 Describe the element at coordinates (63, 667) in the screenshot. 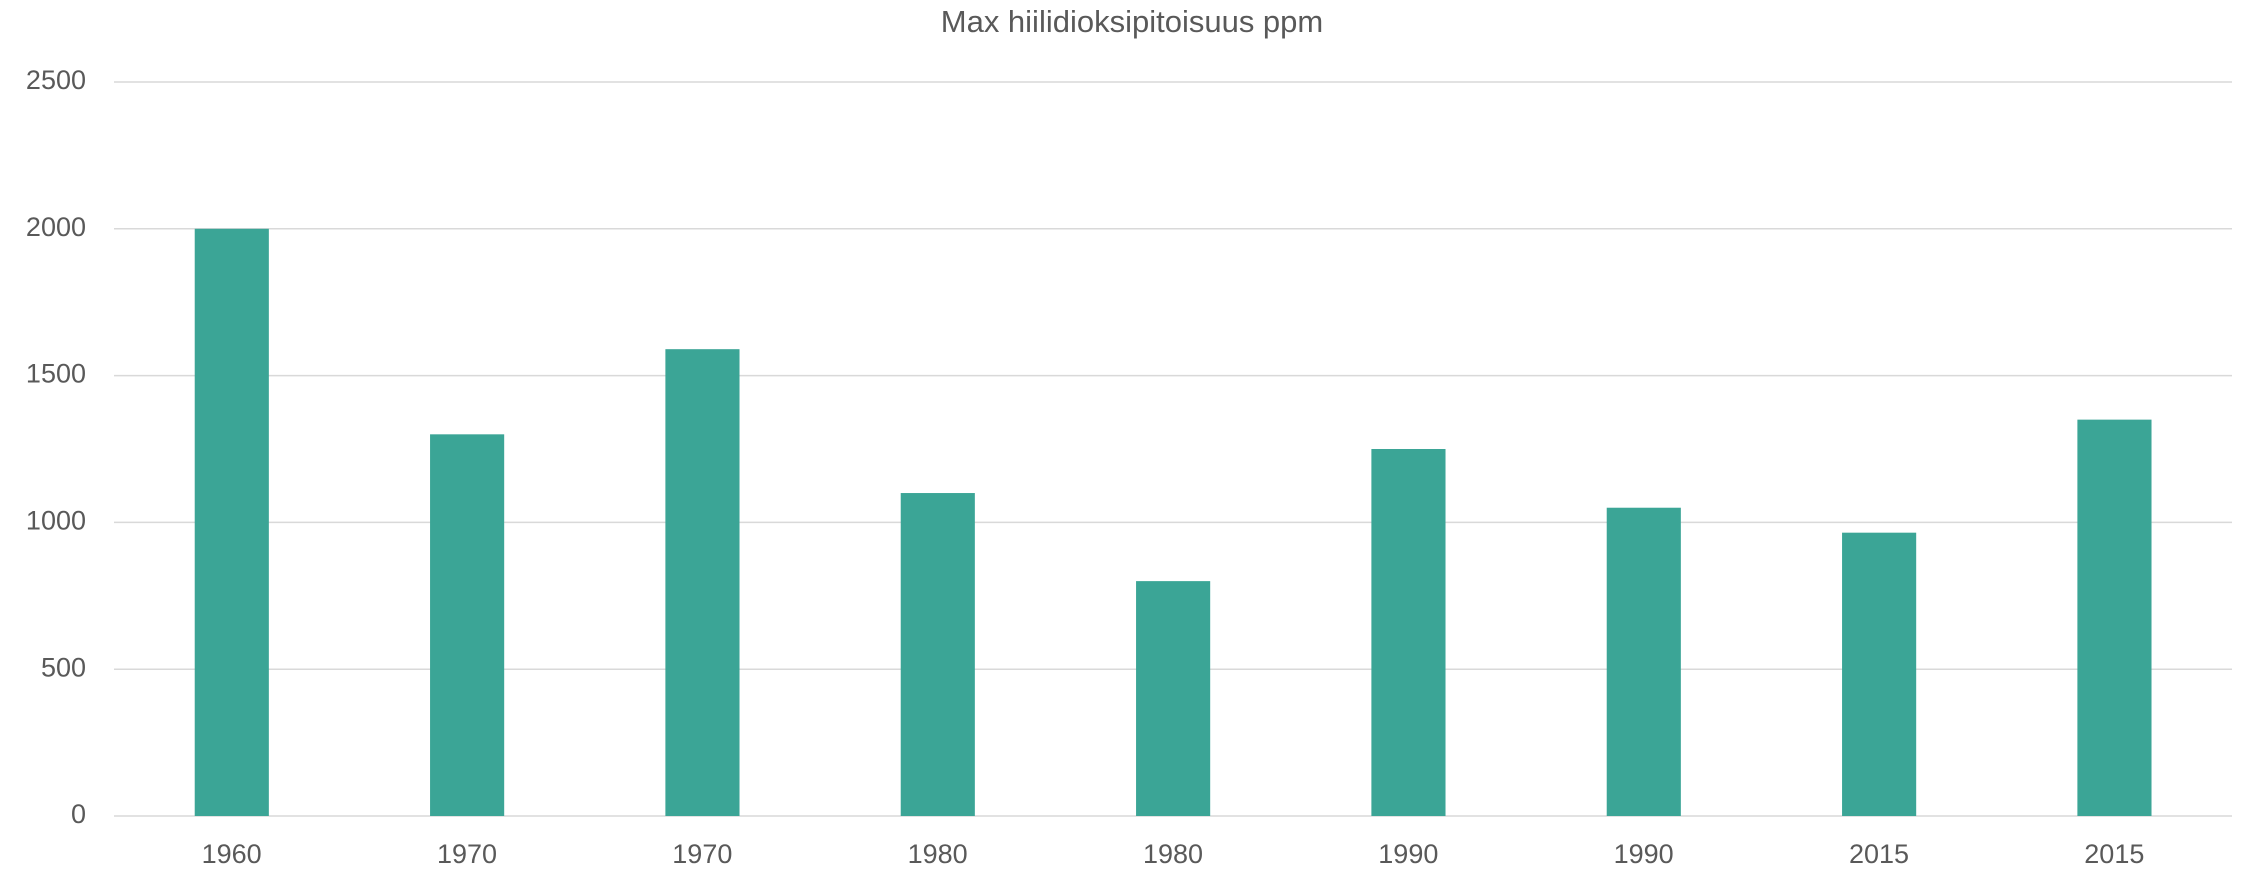

I see `y-tick-label: 500` at that location.